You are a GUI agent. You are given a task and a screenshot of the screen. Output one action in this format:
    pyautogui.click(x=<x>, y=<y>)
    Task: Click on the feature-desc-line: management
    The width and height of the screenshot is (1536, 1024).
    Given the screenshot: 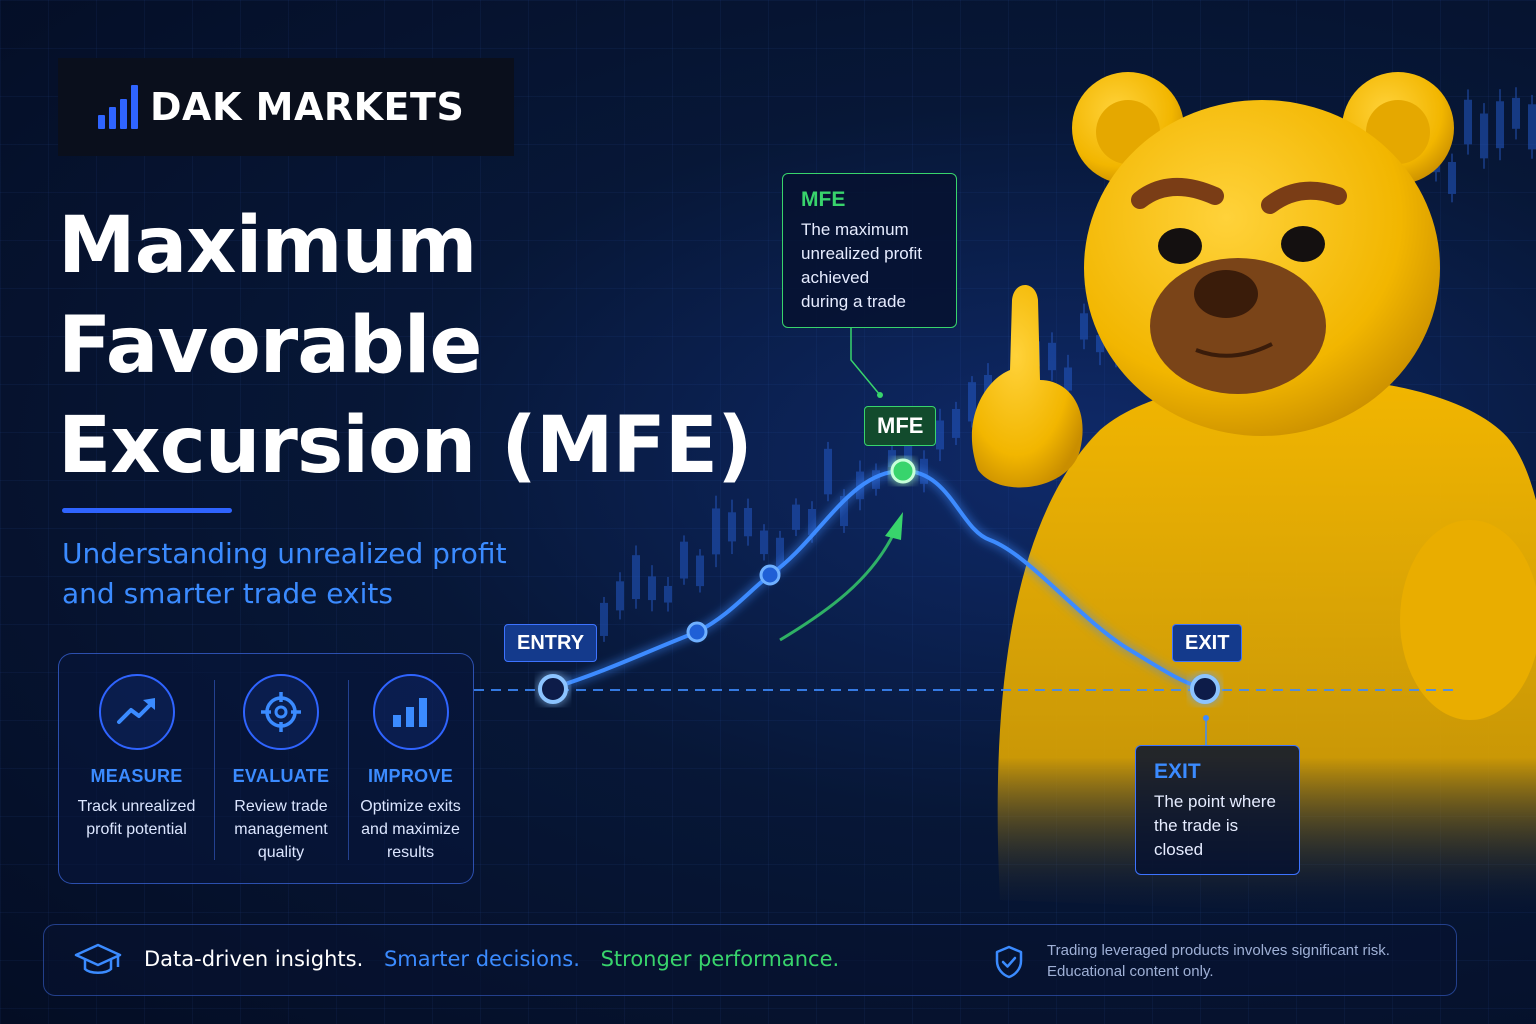 What is the action you would take?
    pyautogui.click(x=281, y=829)
    